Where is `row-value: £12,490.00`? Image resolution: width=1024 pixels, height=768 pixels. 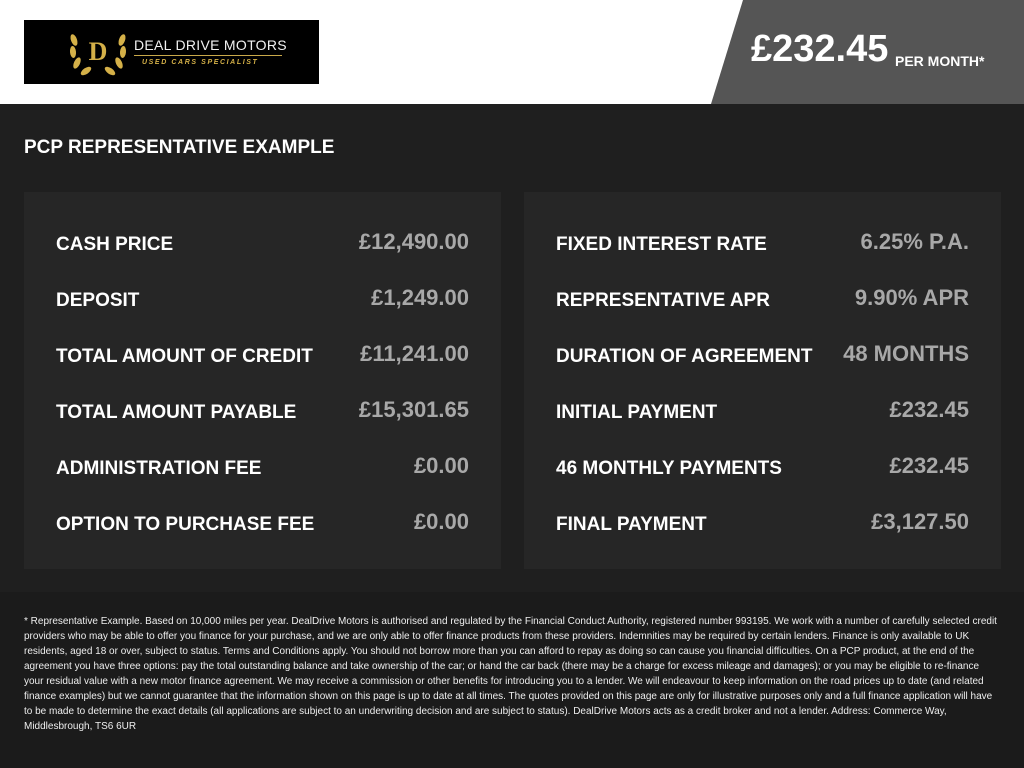 row-value: £12,490.00 is located at coordinates (413, 241).